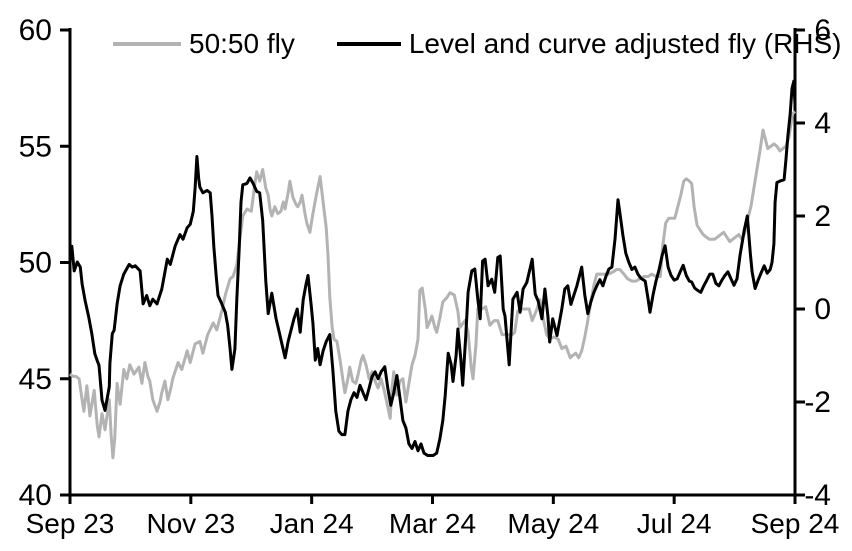  What do you see at coordinates (70, 523) in the screenshot?
I see `x-axis-tick-label: Sep 23` at bounding box center [70, 523].